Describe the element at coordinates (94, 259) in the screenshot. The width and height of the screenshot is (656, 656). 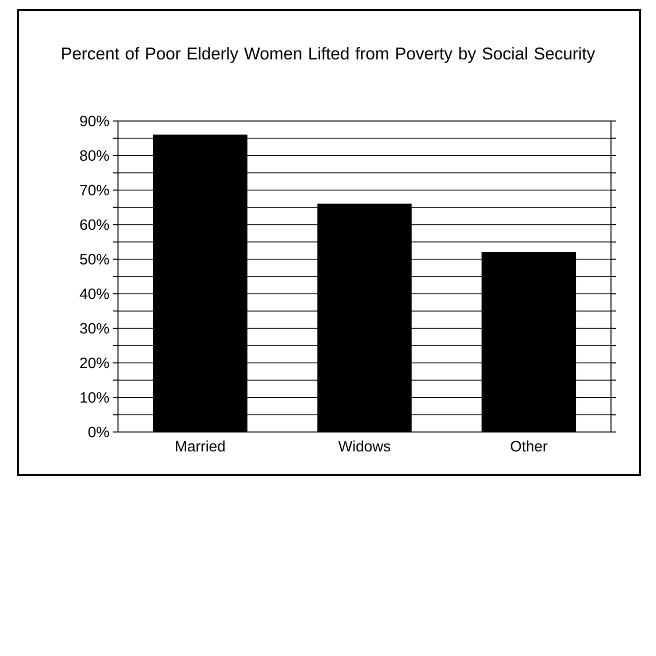
I see `y-tick-label: 50%` at that location.